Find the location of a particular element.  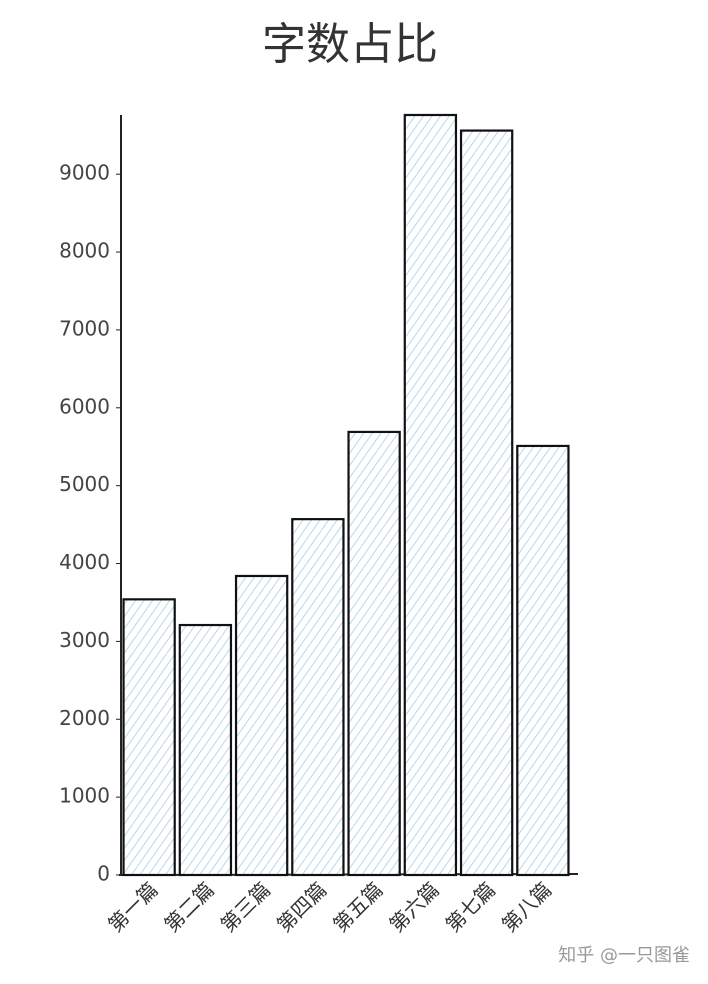

x-tick-label: 第六篇 is located at coordinates (413, 906).